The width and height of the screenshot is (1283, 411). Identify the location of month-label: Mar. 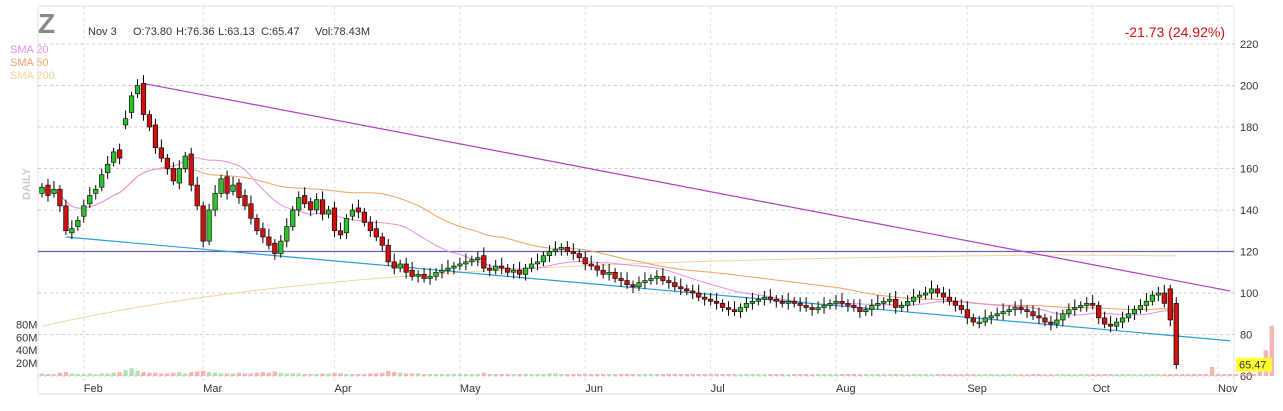
(212, 389).